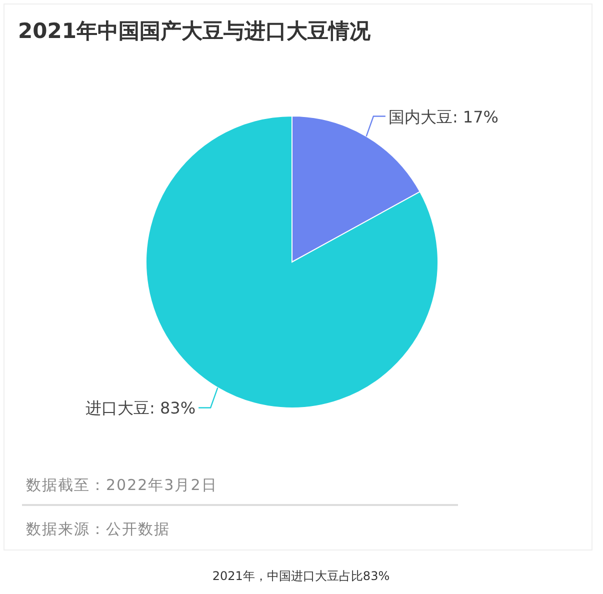  Describe the element at coordinates (443, 116) in the screenshot. I see `slice-label: 国内大豆: 17%` at that location.